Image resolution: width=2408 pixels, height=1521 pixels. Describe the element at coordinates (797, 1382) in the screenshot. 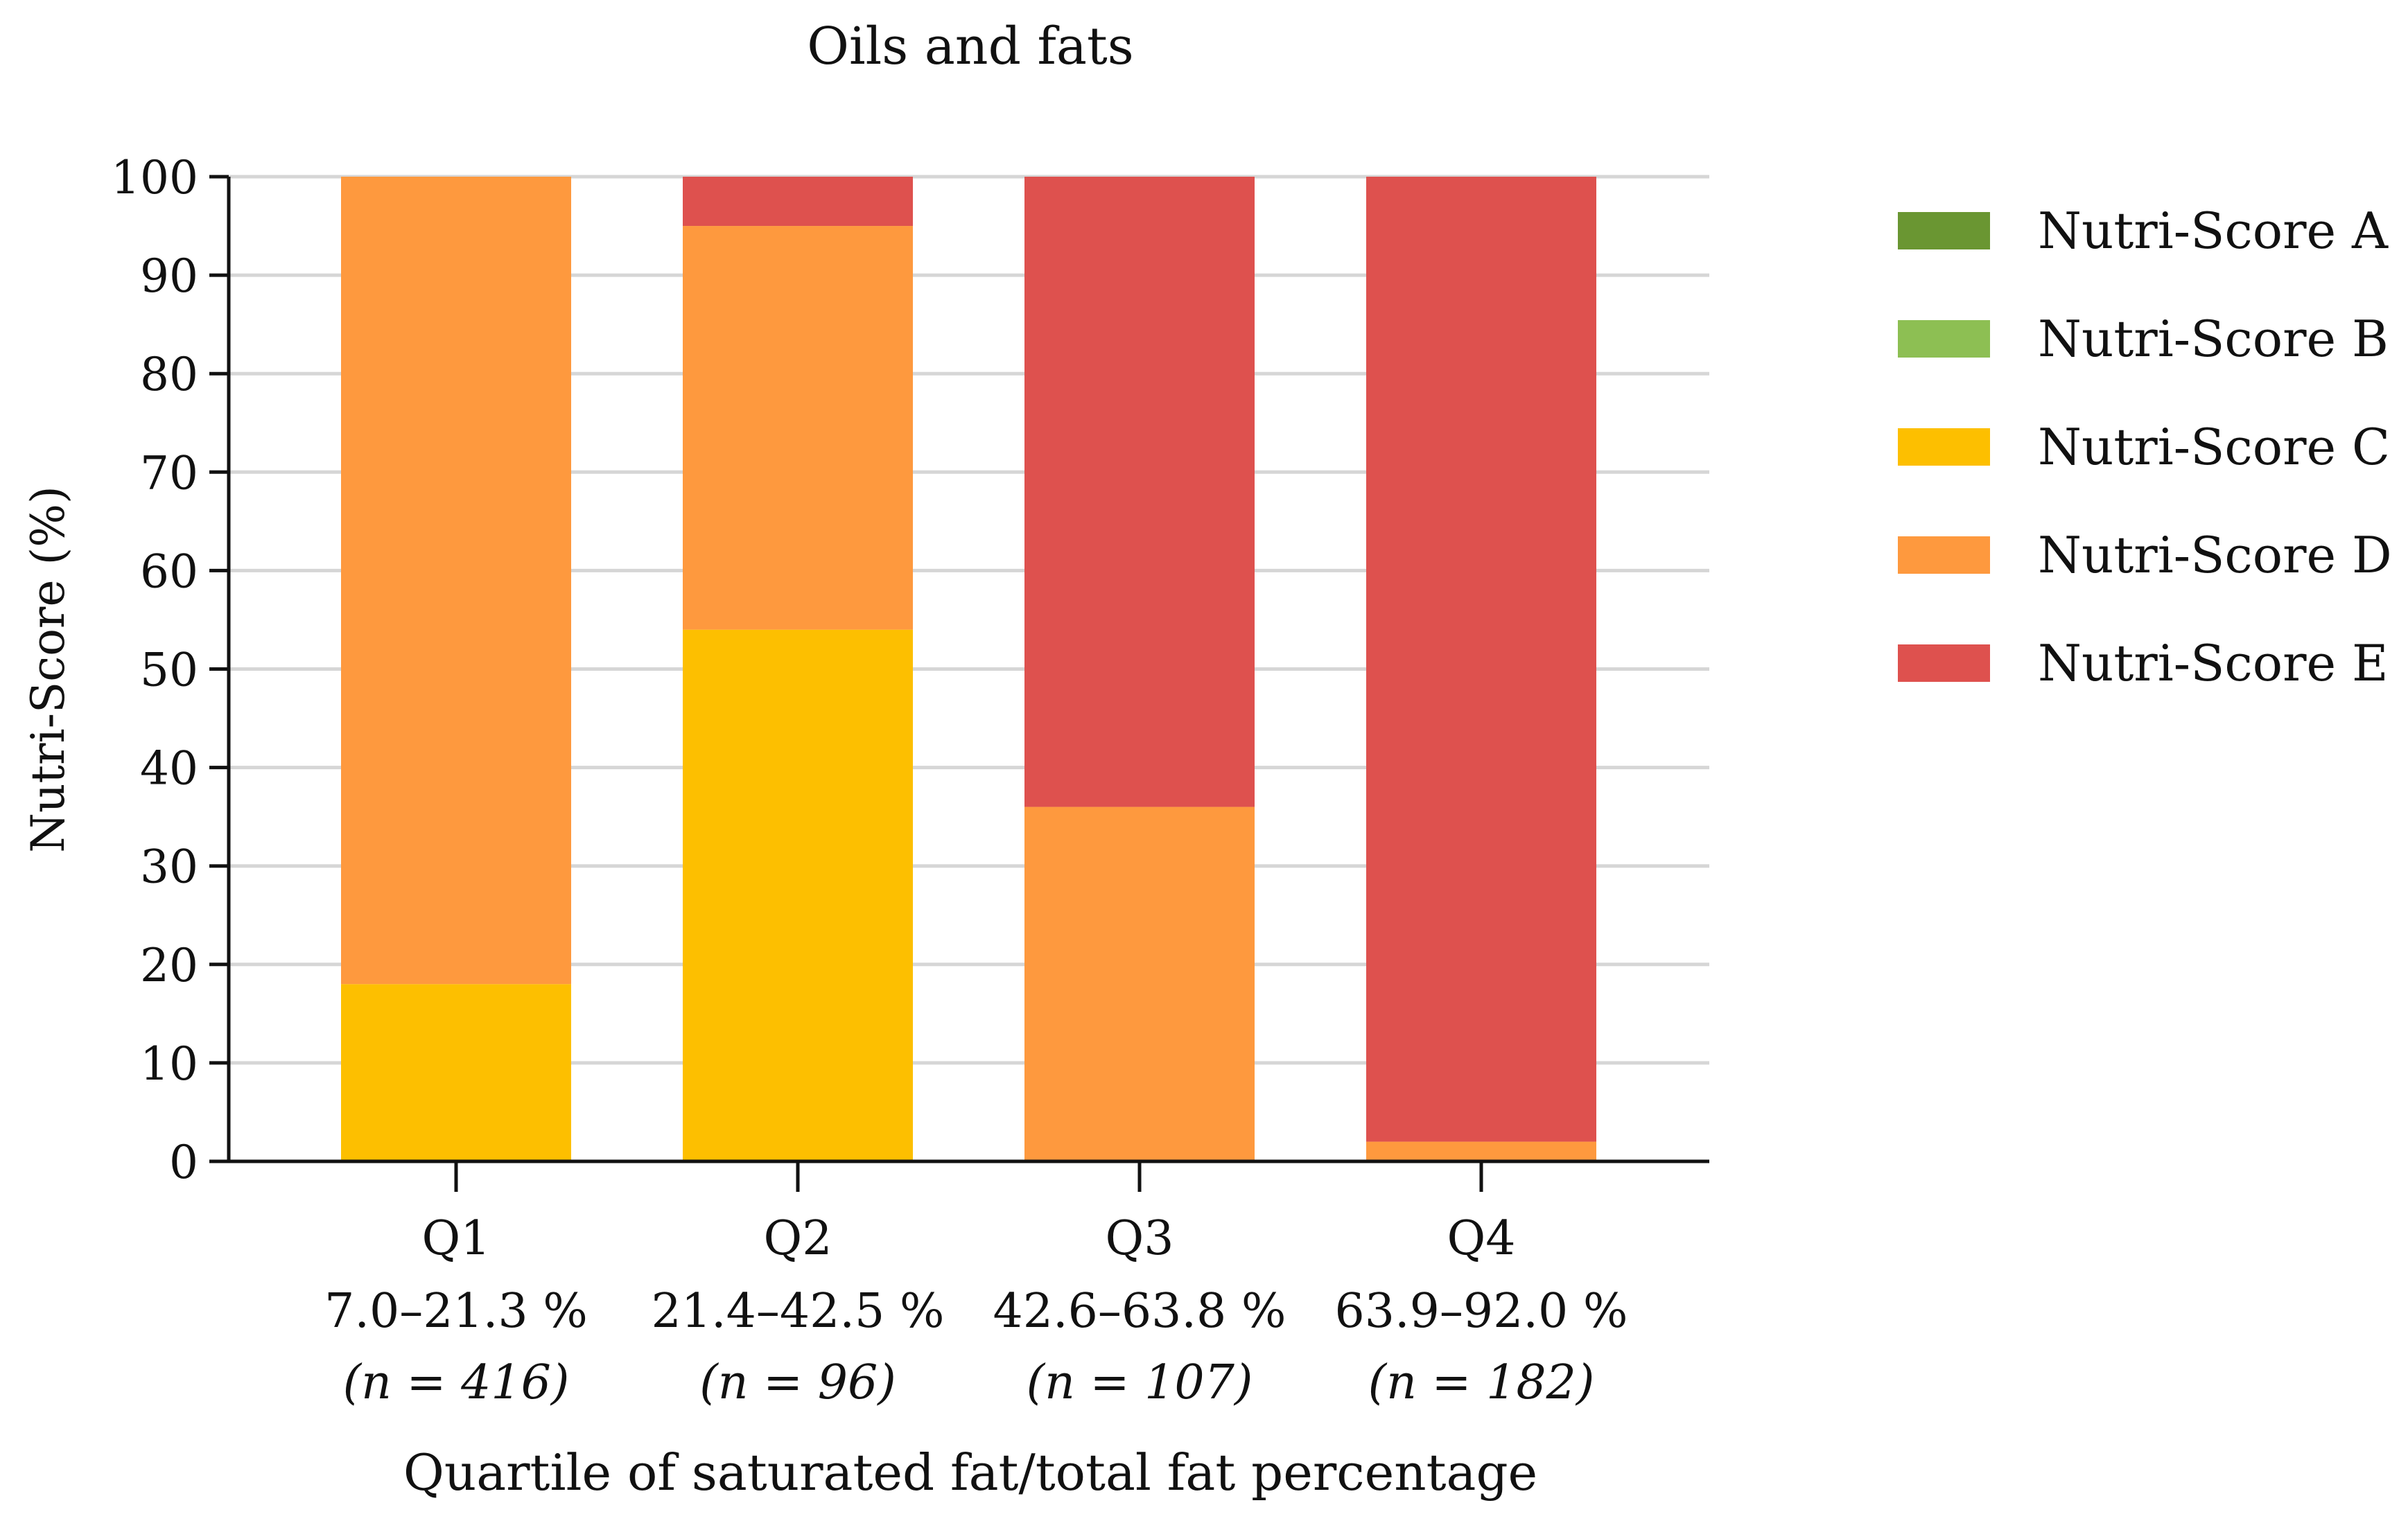

I see `x-tick-count: (n = 96)` at that location.